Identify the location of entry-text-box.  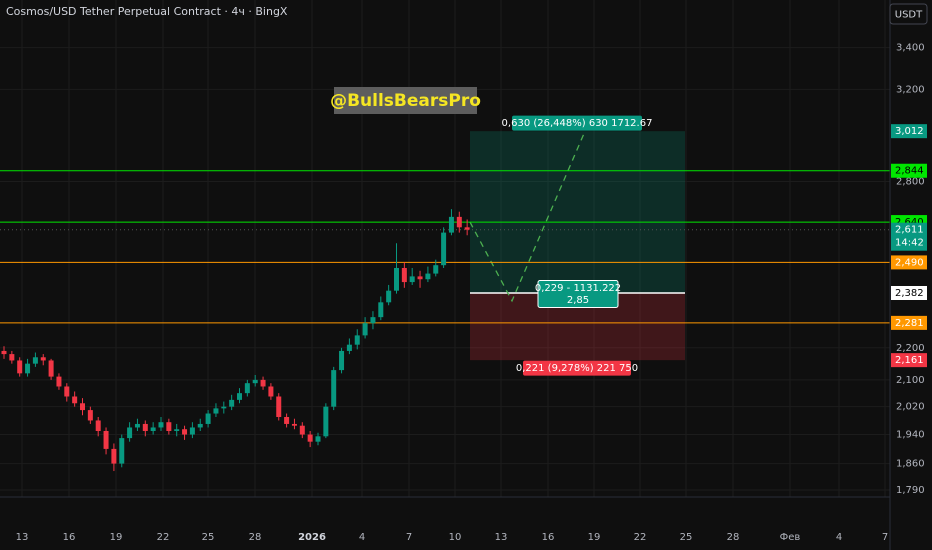
(578, 293).